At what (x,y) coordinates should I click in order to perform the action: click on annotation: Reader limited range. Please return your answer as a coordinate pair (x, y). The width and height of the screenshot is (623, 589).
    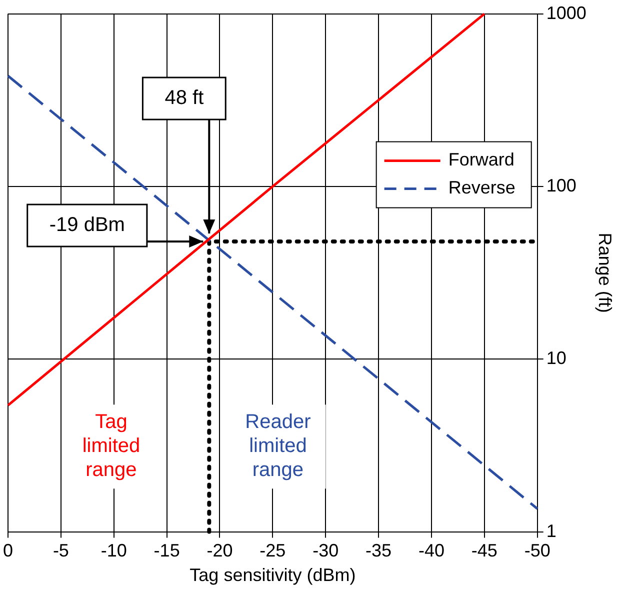
    Looking at the image, I should click on (278, 446).